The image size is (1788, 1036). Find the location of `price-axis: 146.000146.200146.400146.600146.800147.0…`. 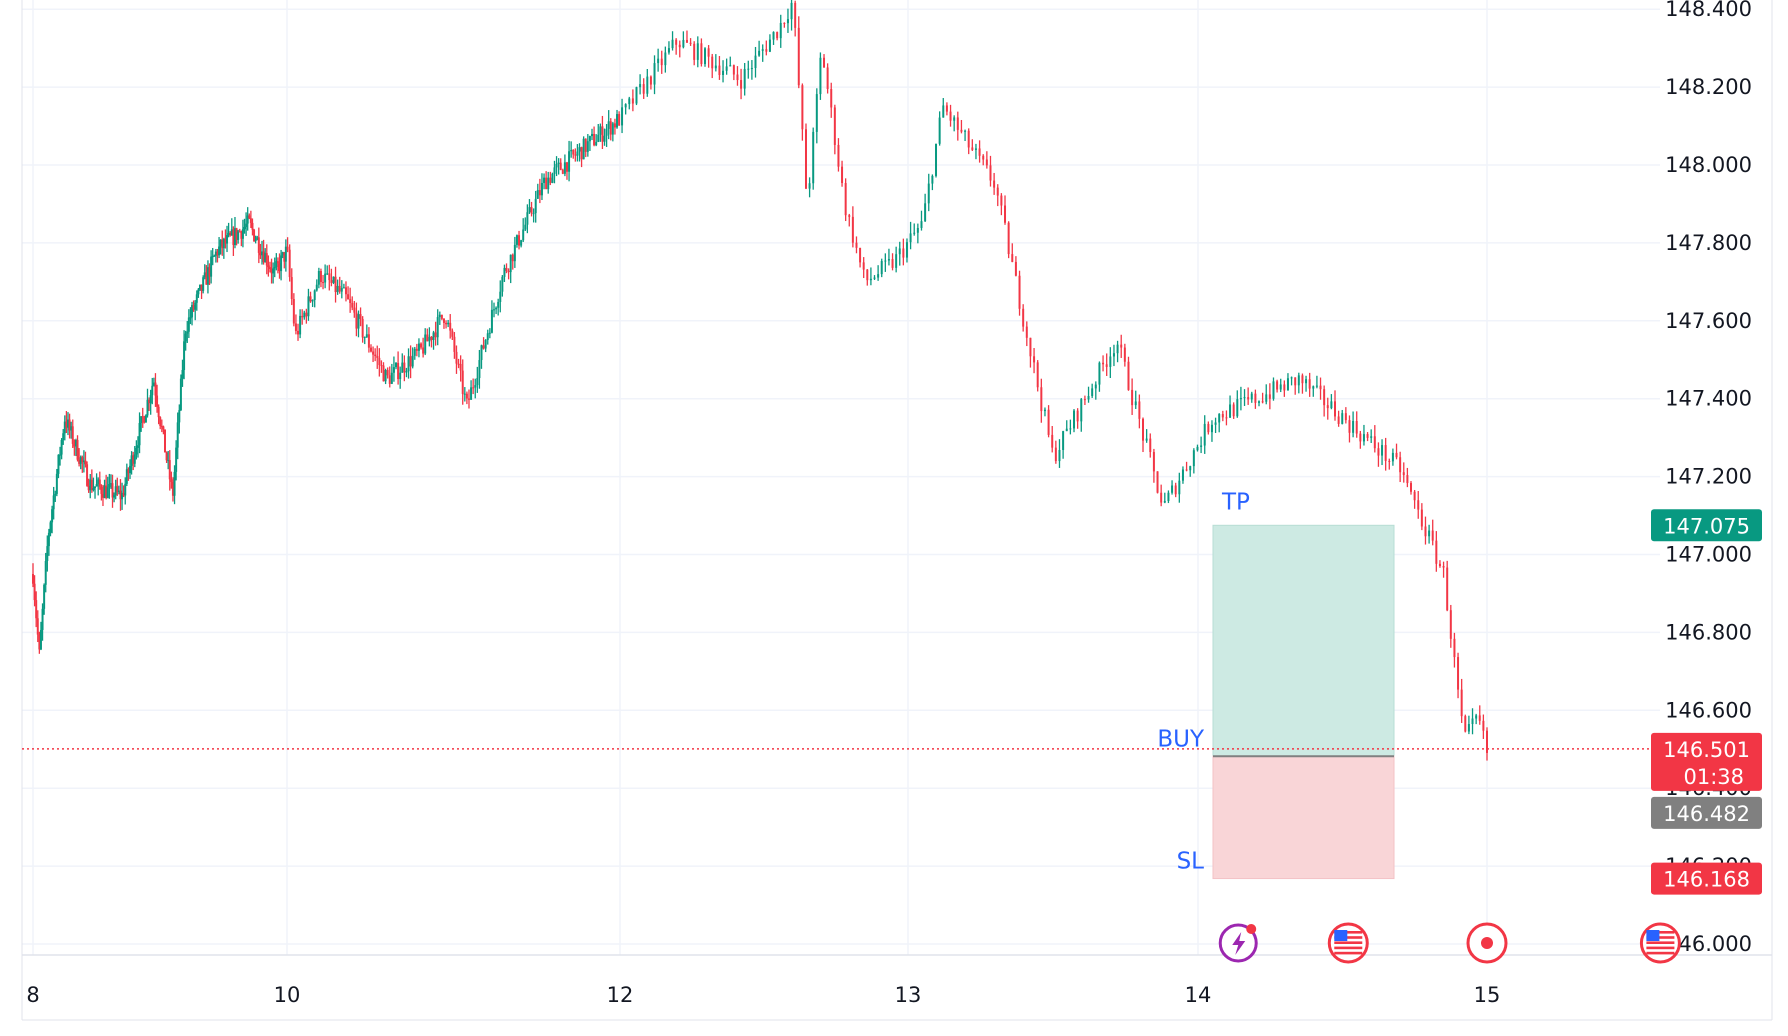

price-axis: 146.000146.200146.400146.600146.800147.0… is located at coordinates (1706, 478).